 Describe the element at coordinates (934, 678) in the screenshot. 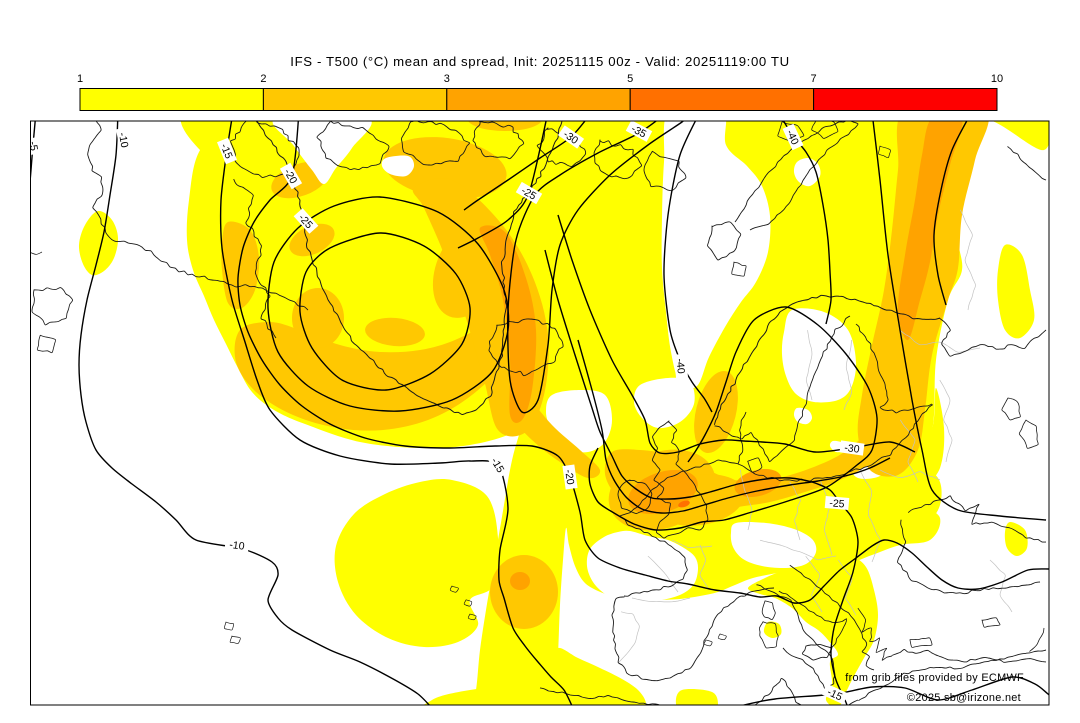

I see `svg-text:from grib files provided by EC: from grib files provided by ECMWF` at that location.